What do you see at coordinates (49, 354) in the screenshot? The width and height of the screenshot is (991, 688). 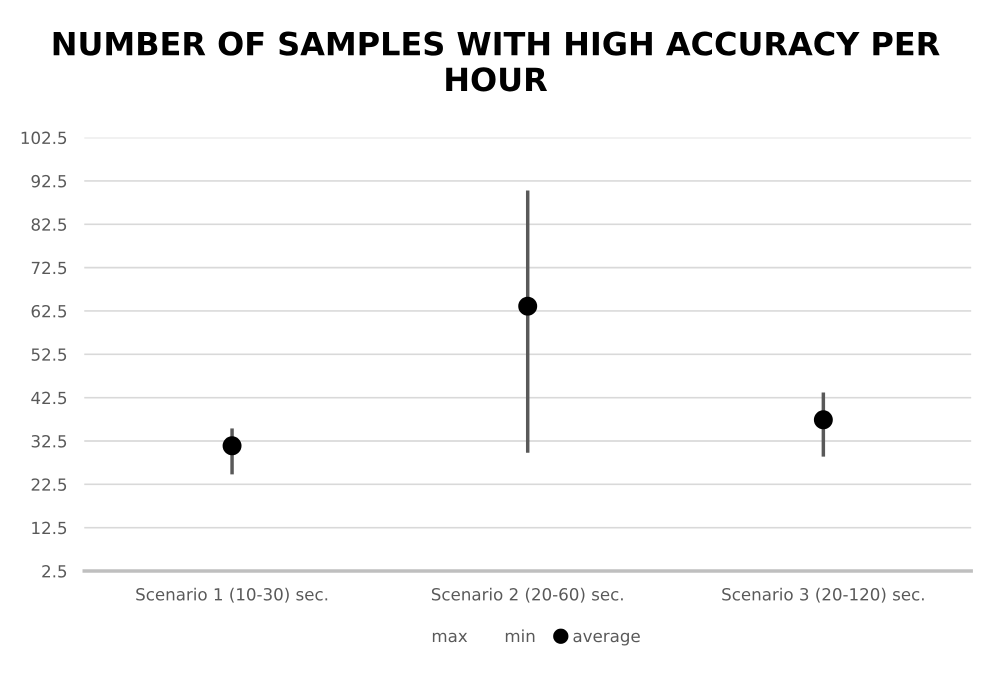 I see `y-tick-label: 52.5` at bounding box center [49, 354].